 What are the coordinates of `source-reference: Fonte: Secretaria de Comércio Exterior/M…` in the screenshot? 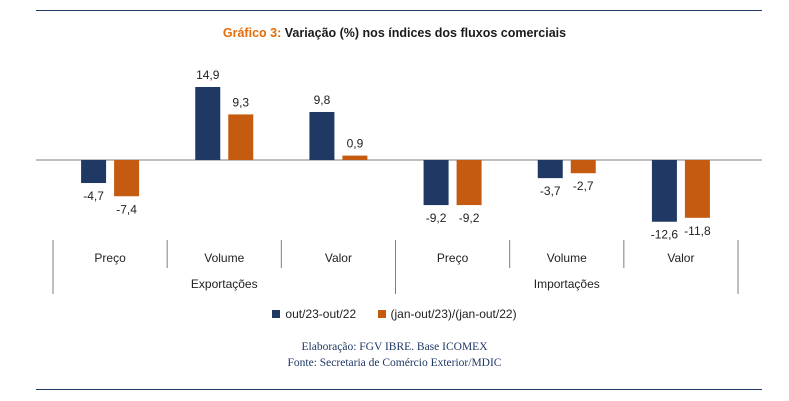 It's located at (394, 363).